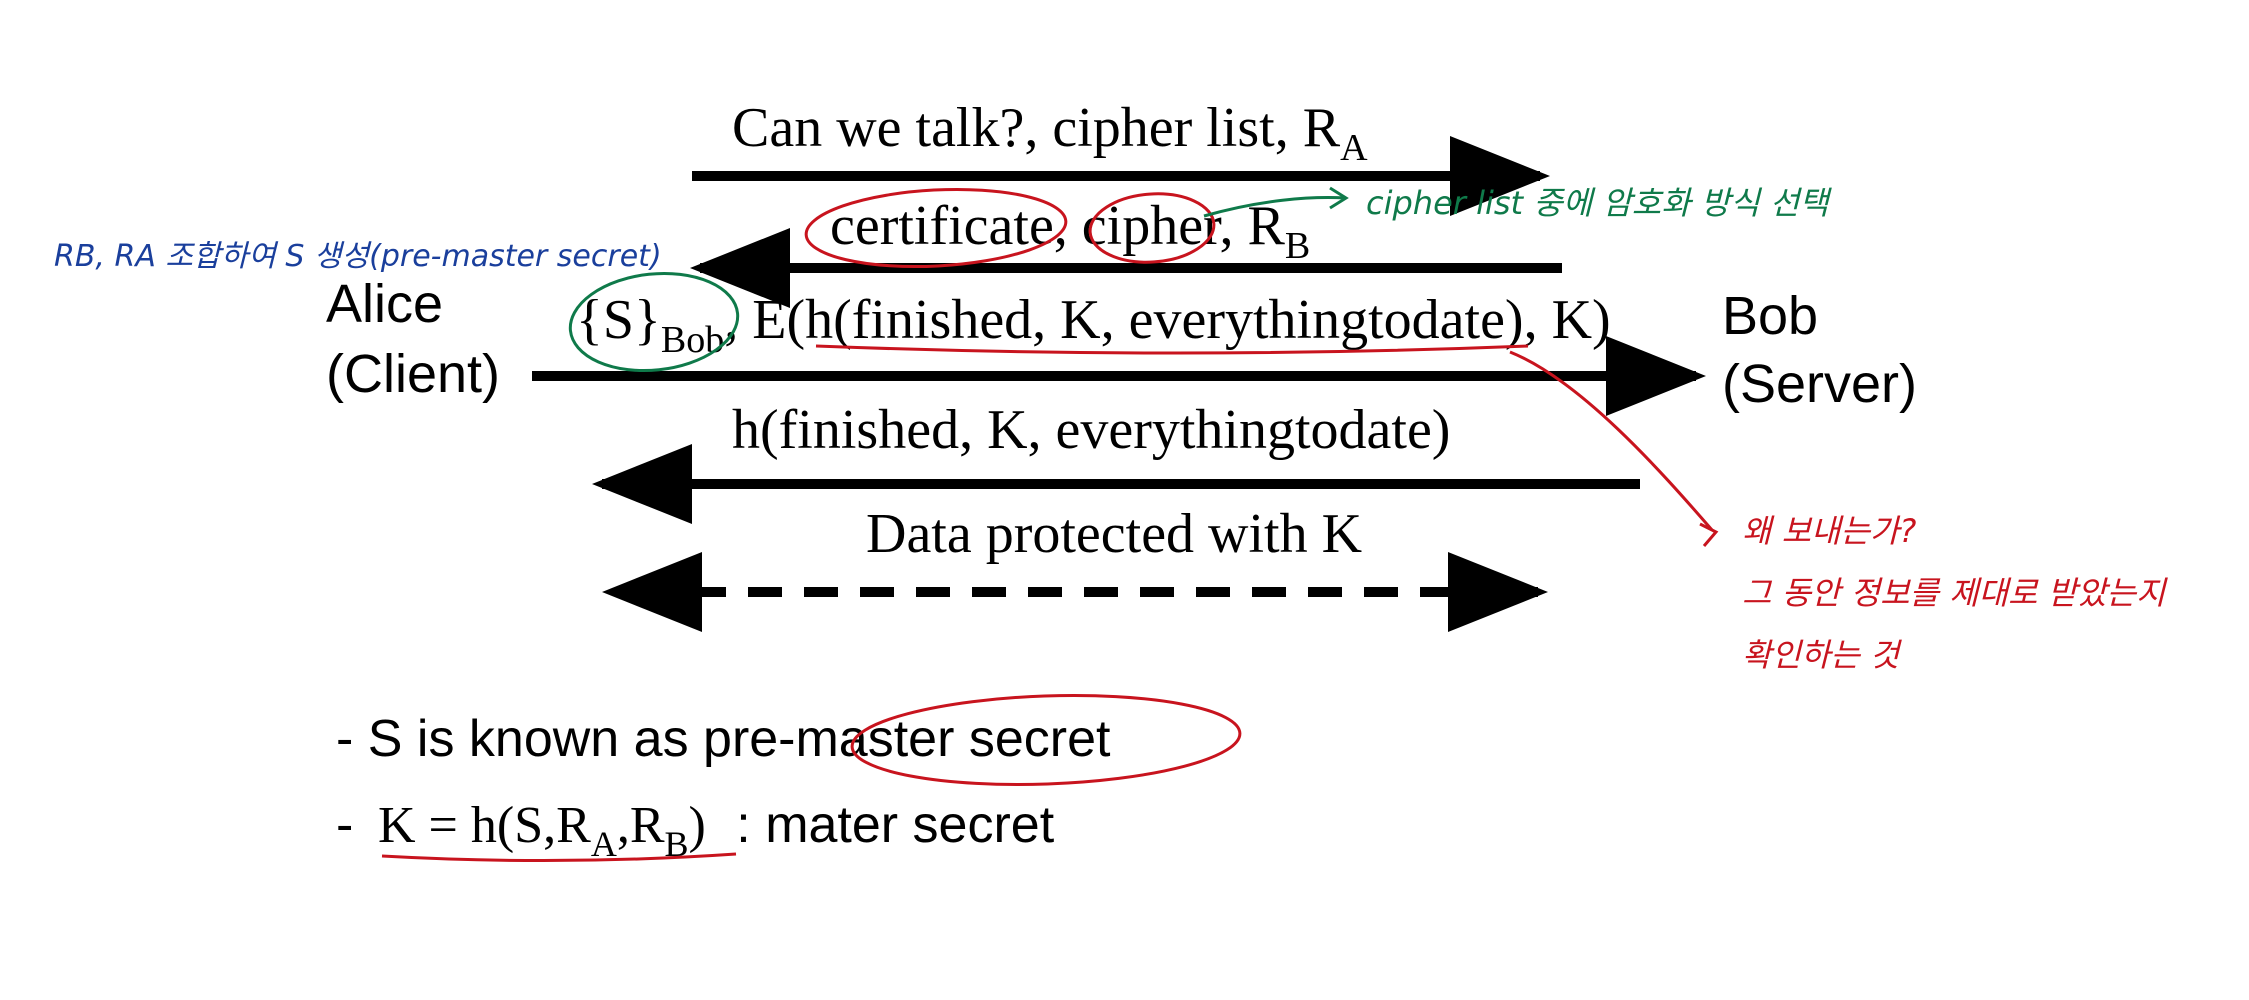  I want to click on cipher-circle, so click(1152, 228).